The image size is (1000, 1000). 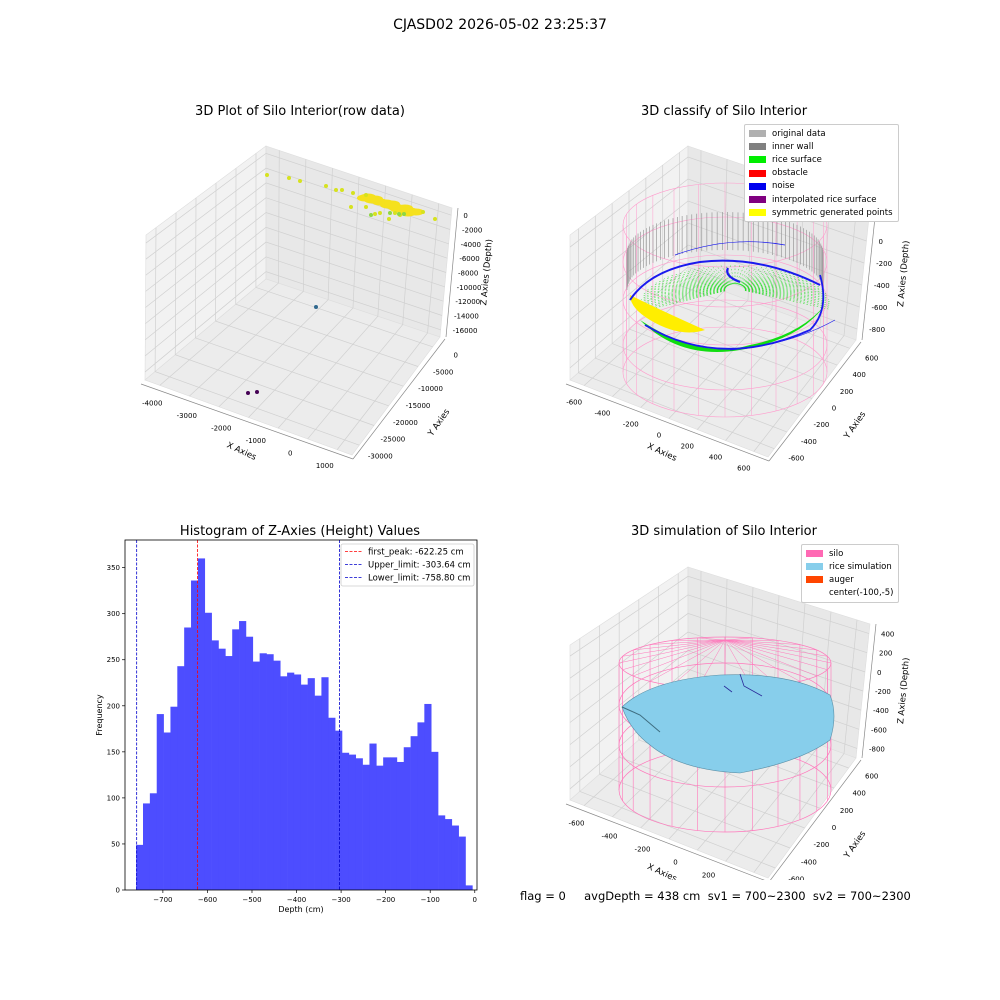 What do you see at coordinates (783, 186) in the screenshot?
I see `legend-label: noise` at bounding box center [783, 186].